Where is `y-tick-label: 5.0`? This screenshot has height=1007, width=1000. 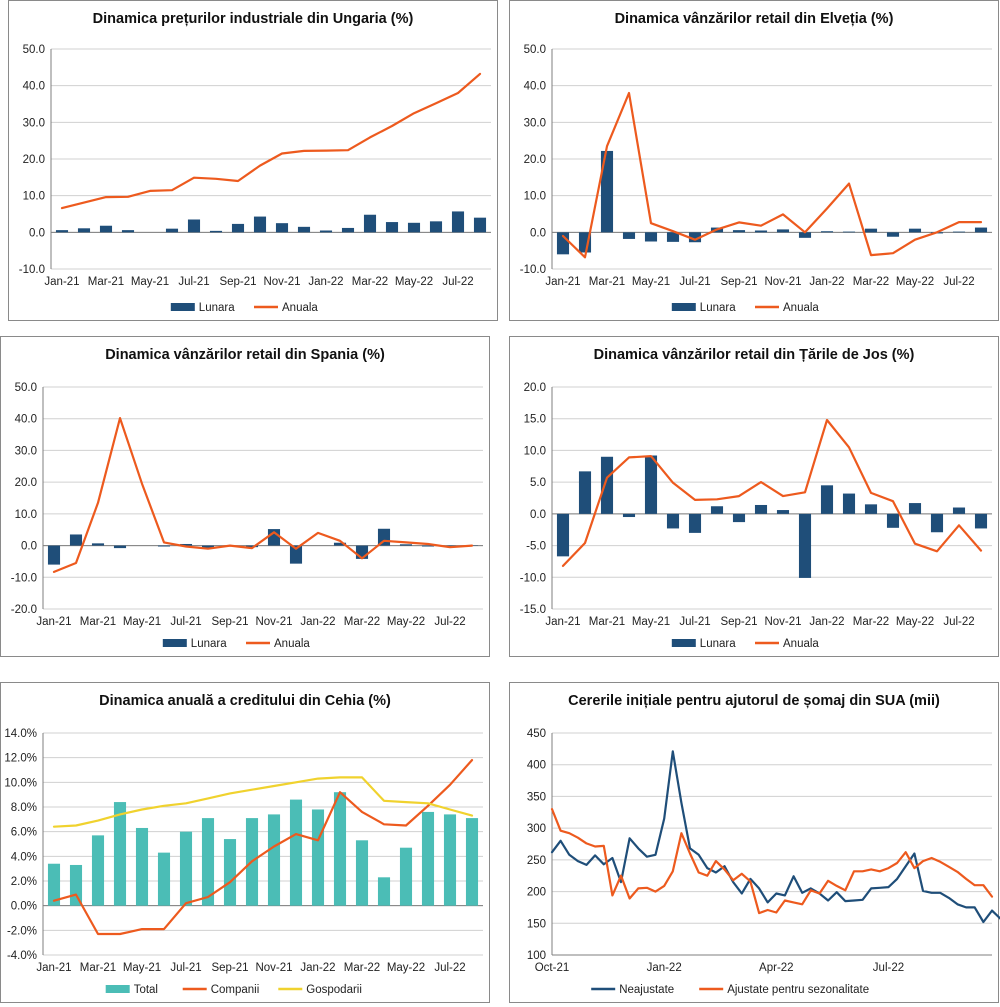
y-tick-label: 5.0 is located at coordinates (538, 483).